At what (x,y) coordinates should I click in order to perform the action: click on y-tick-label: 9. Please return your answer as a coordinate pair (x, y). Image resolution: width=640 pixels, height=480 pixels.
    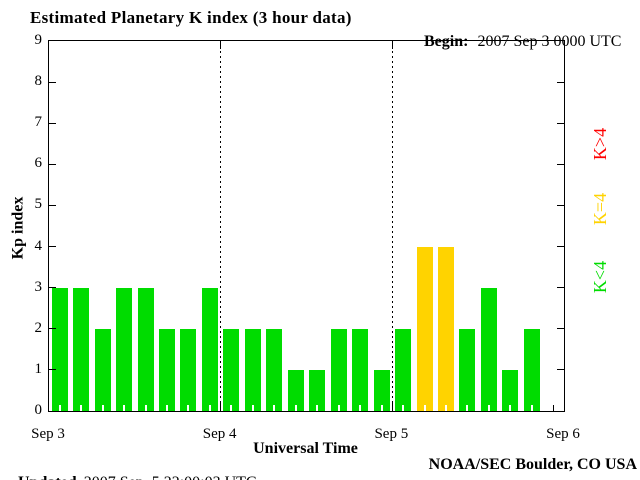
    Looking at the image, I should click on (38, 40).